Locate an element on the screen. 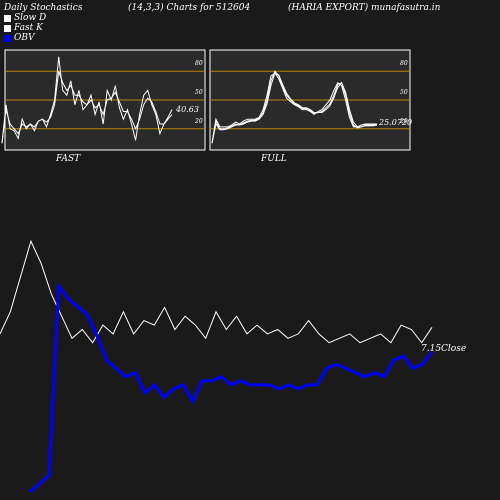  legend-label-slow-d: Slow D is located at coordinates (30, 18).